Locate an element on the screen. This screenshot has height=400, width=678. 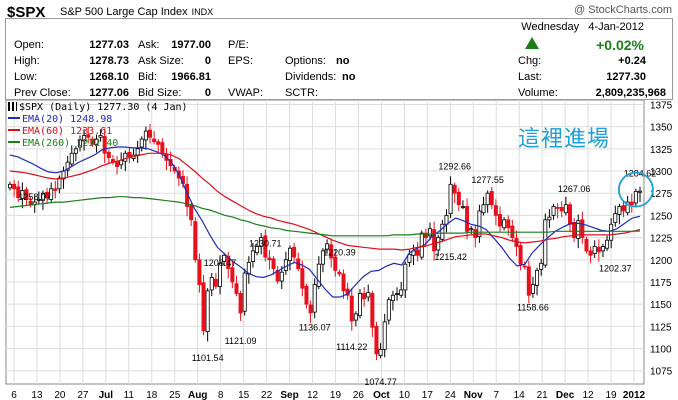
x-tick-label: Aug is located at coordinates (197, 395).